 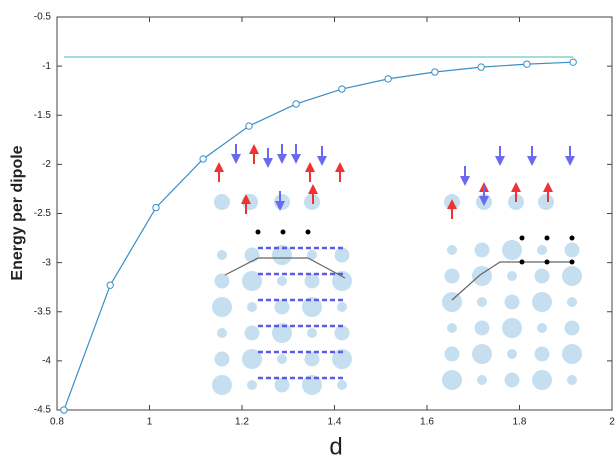 What do you see at coordinates (43, 410) in the screenshot?
I see `y-tick-label: -4.5` at bounding box center [43, 410].